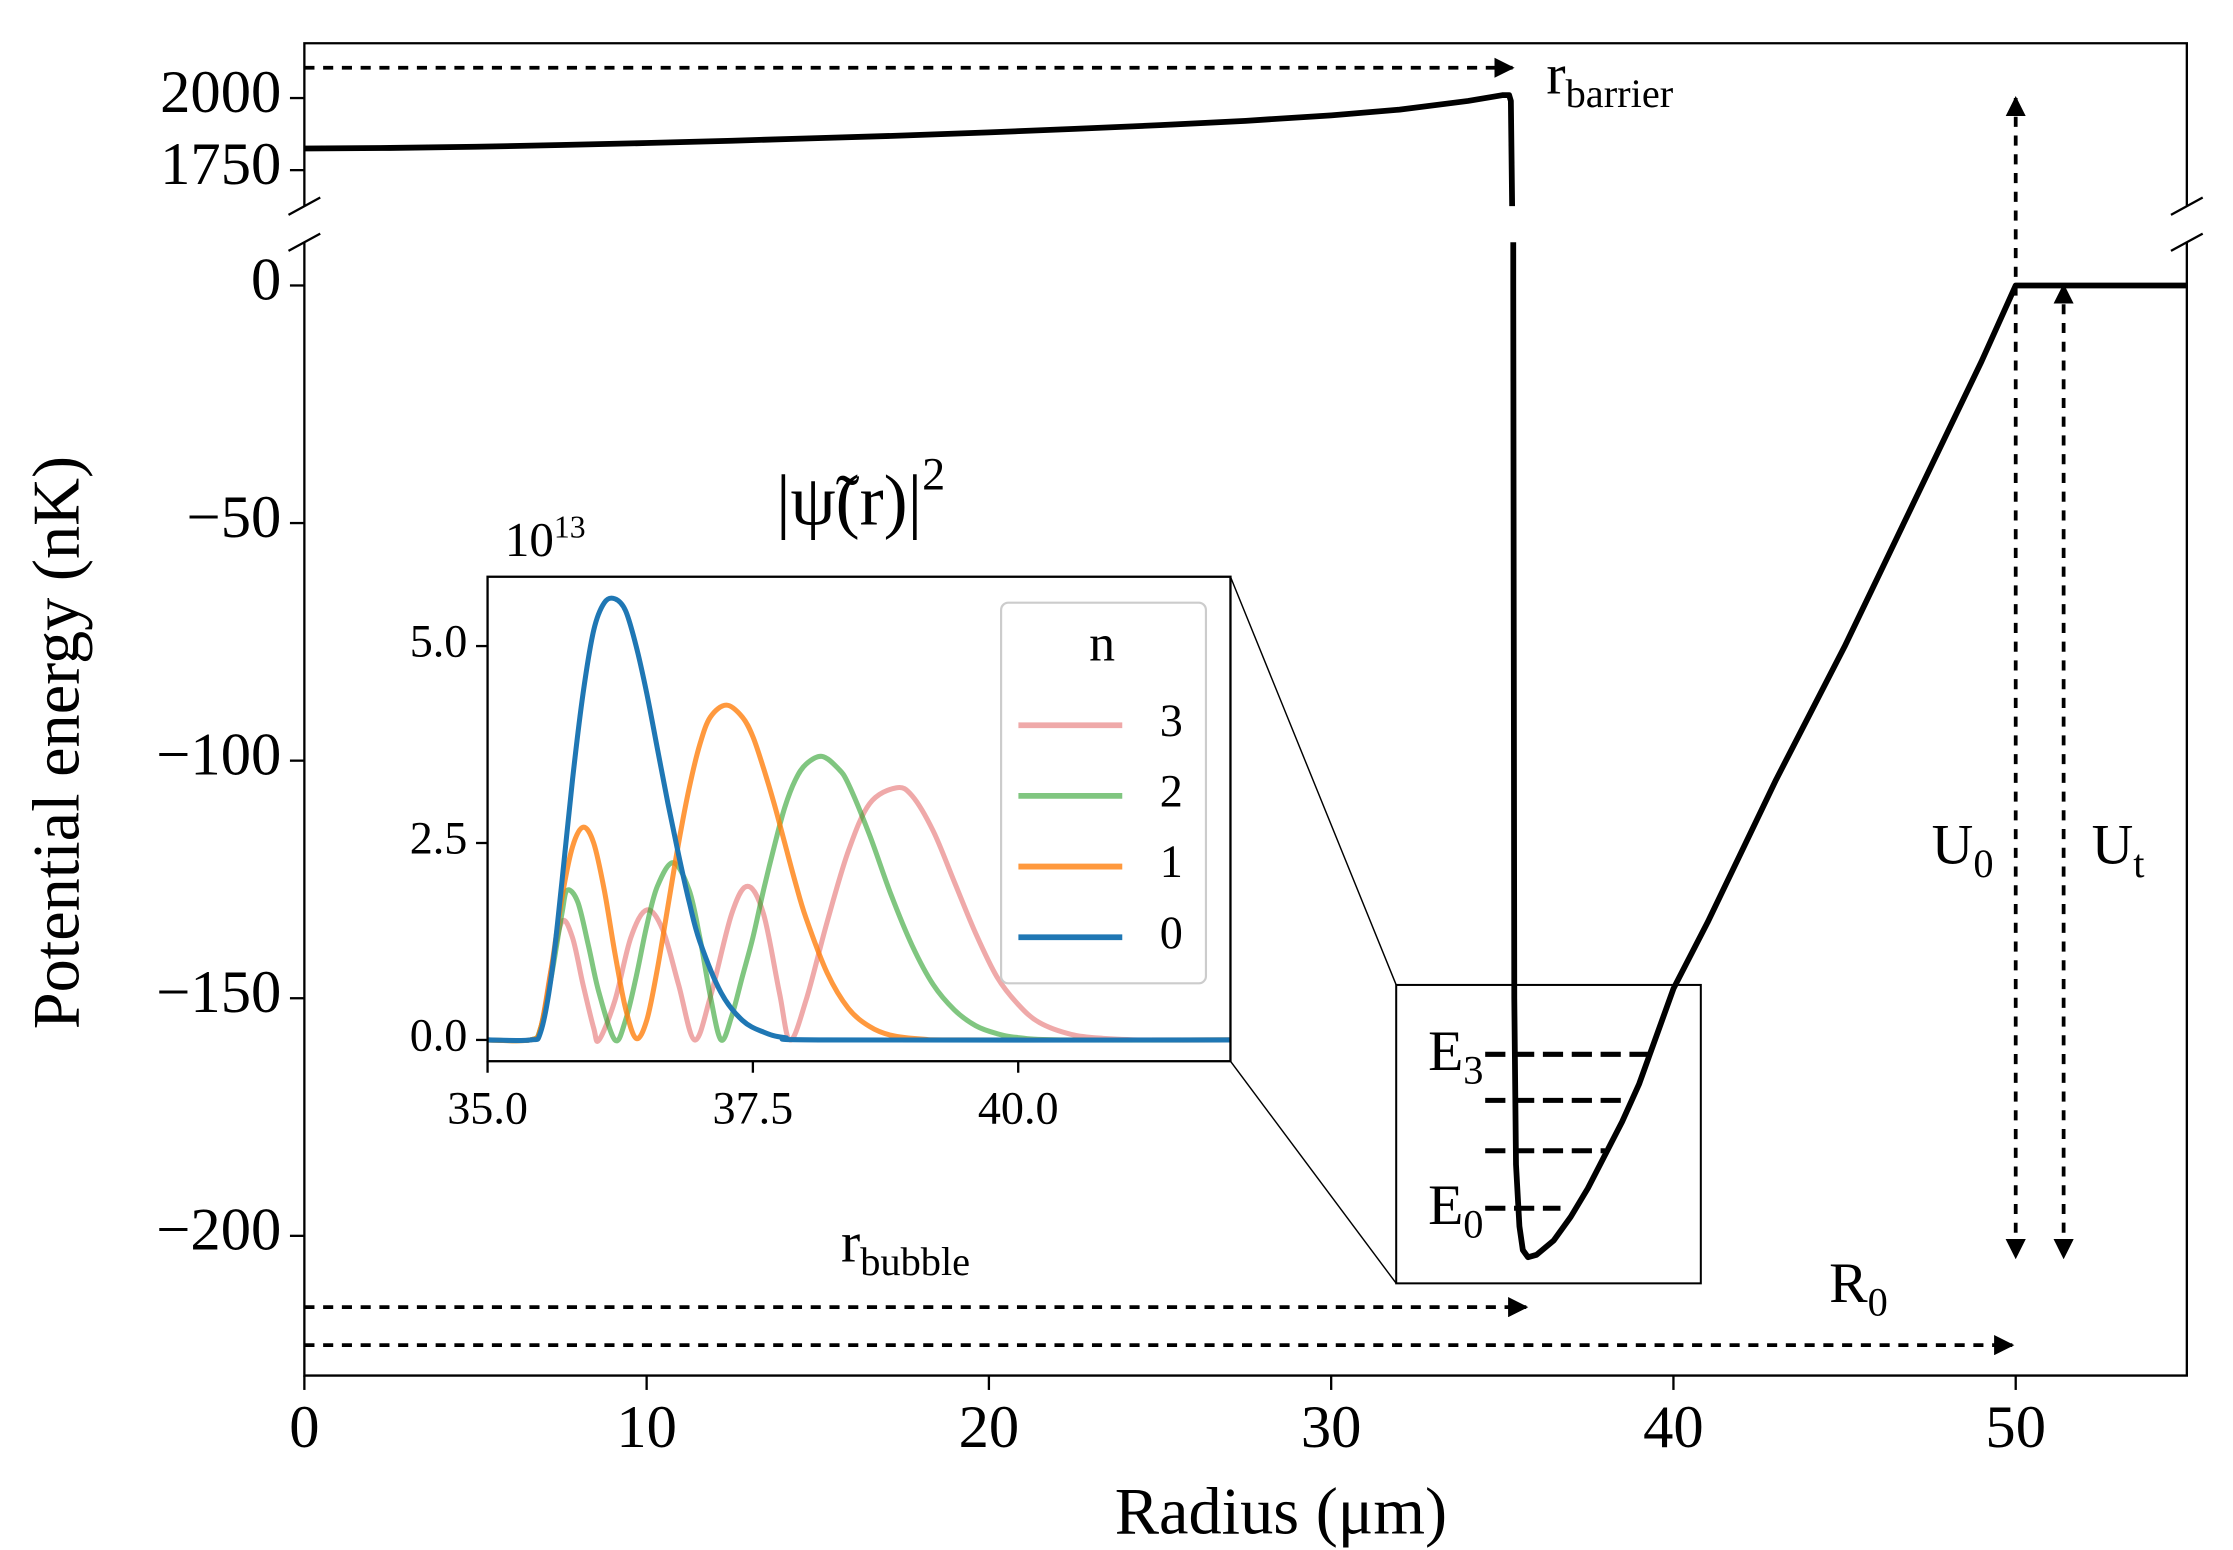 This screenshot has height=1550, width=2233. What do you see at coordinates (220, 164) in the screenshot?
I see `y-tick-label: 1750` at bounding box center [220, 164].